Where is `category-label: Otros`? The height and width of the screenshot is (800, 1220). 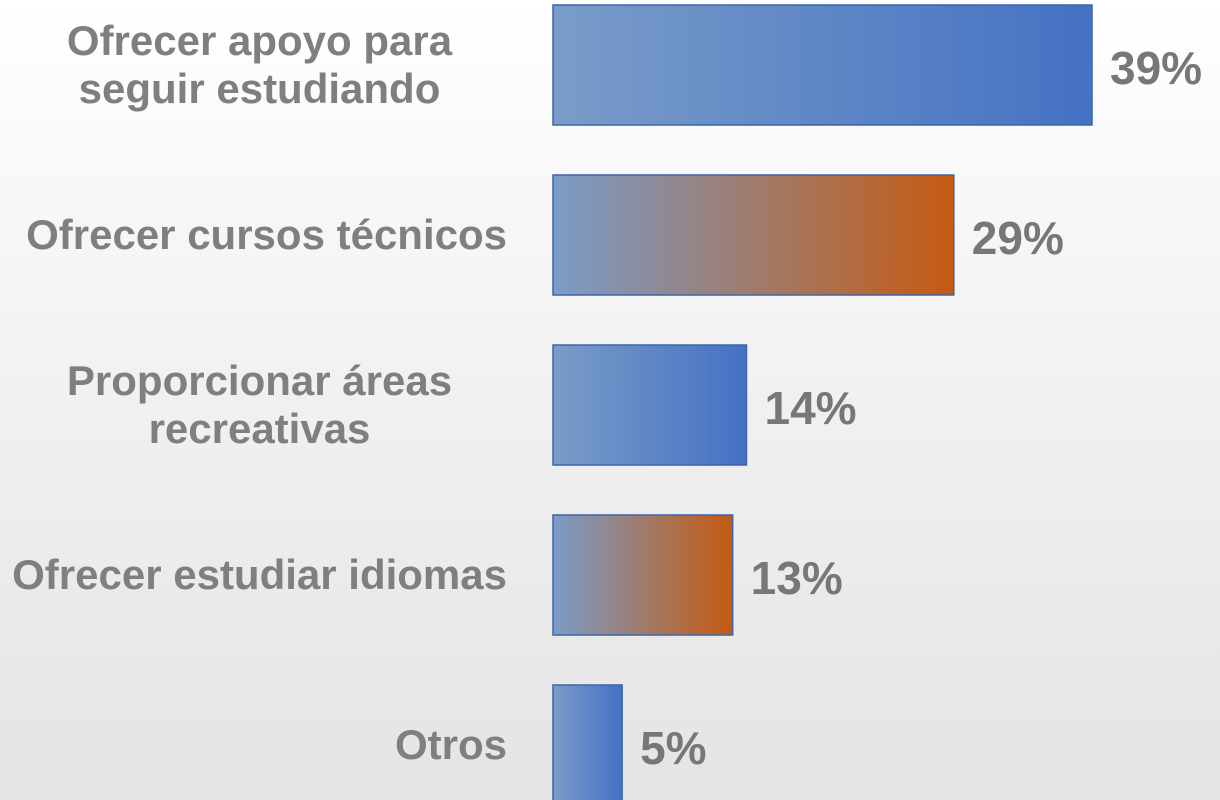
category-label: Otros is located at coordinates (450, 744).